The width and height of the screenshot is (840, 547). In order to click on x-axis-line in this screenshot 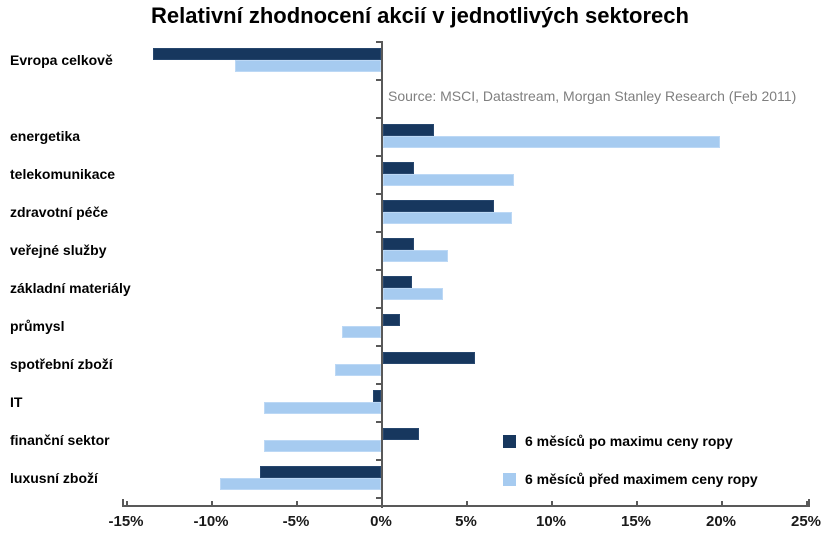, I will do `click(466, 506)`.